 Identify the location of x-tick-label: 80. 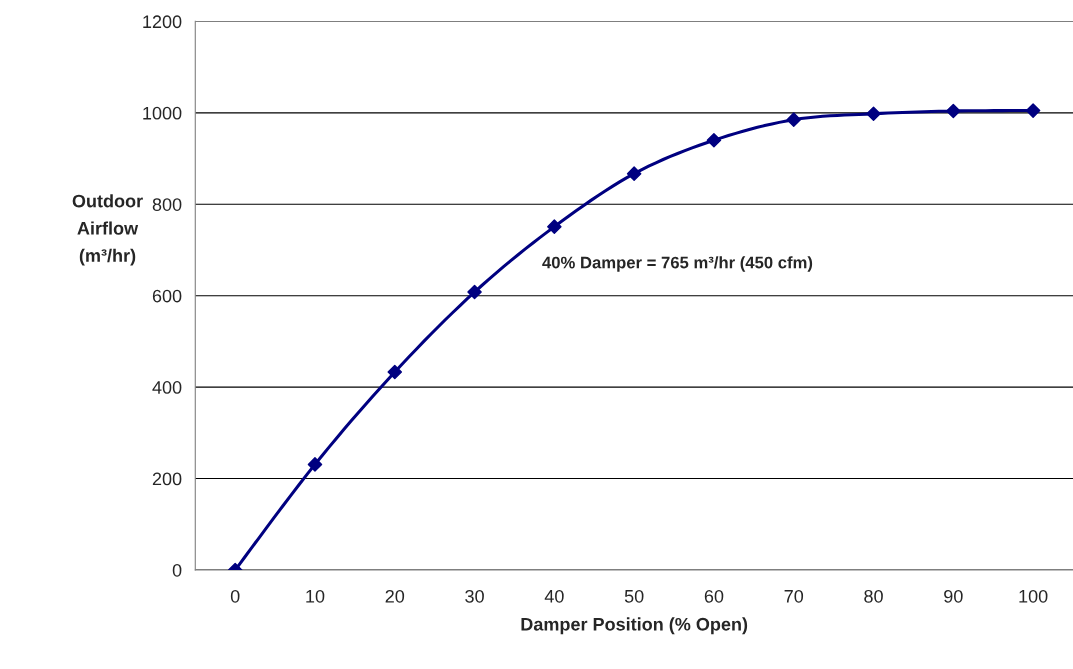
(873, 596).